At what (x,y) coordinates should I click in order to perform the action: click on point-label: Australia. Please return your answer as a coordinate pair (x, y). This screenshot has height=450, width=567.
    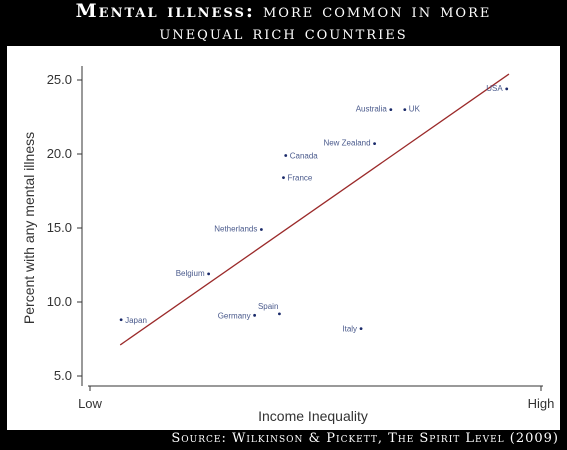
    Looking at the image, I should click on (372, 109).